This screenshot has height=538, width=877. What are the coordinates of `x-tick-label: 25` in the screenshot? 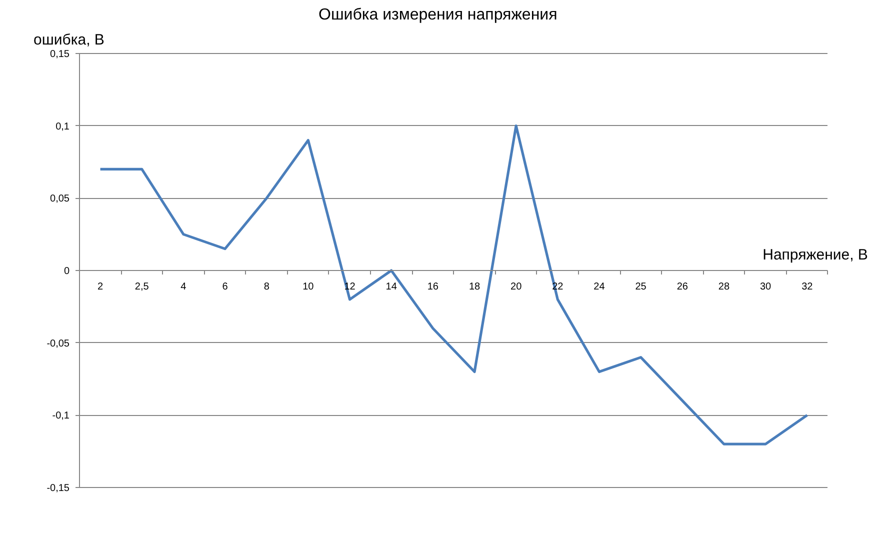 It's located at (641, 287).